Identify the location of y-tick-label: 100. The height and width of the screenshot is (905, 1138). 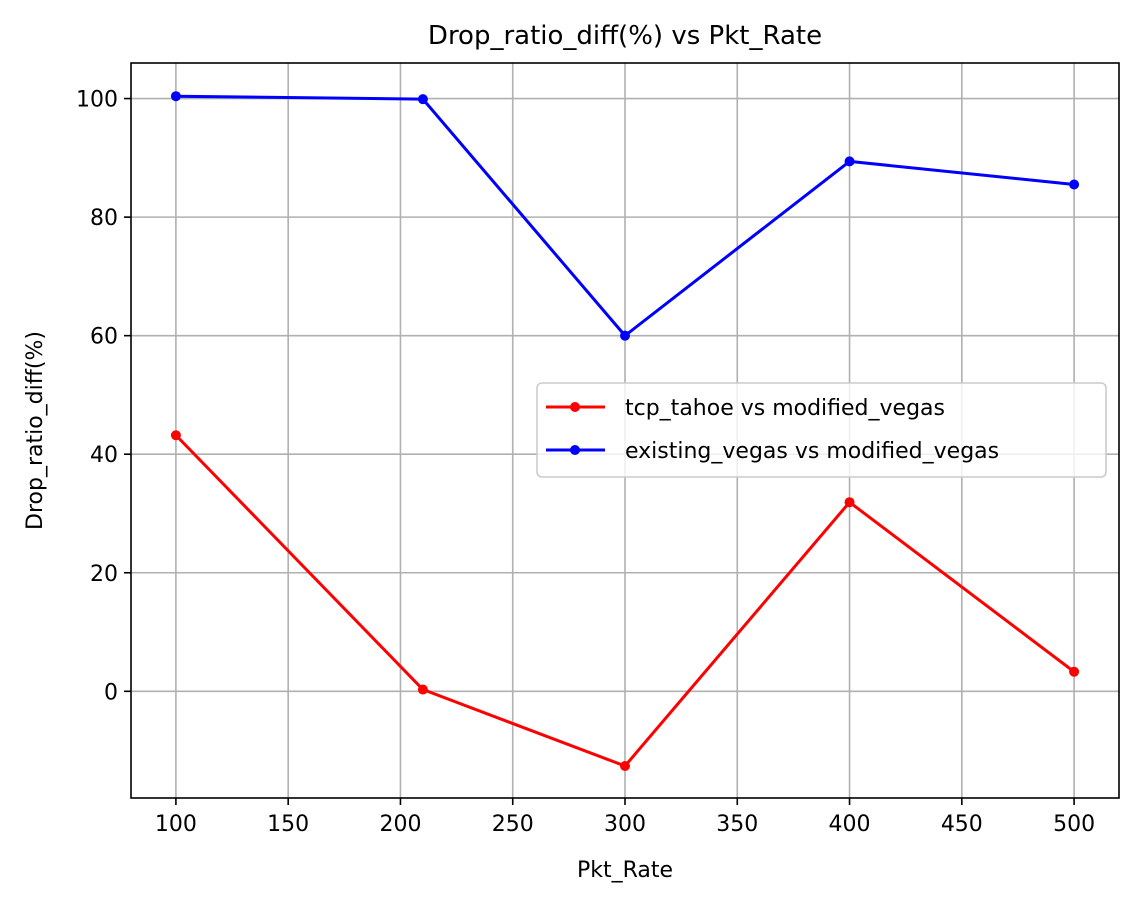
(97, 100).